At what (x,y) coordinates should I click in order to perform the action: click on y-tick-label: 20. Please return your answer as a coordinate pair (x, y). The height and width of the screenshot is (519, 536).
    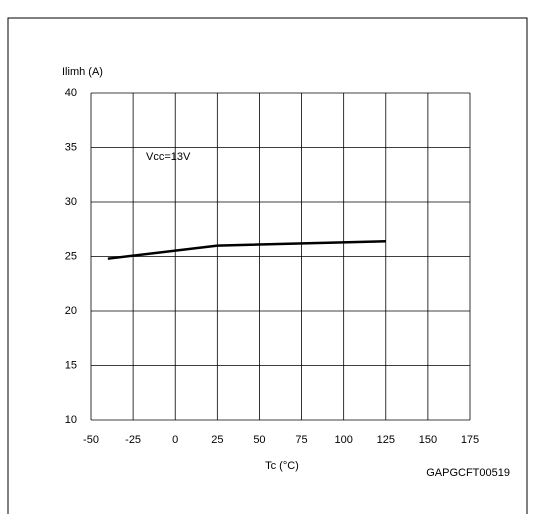
    Looking at the image, I should click on (71, 311).